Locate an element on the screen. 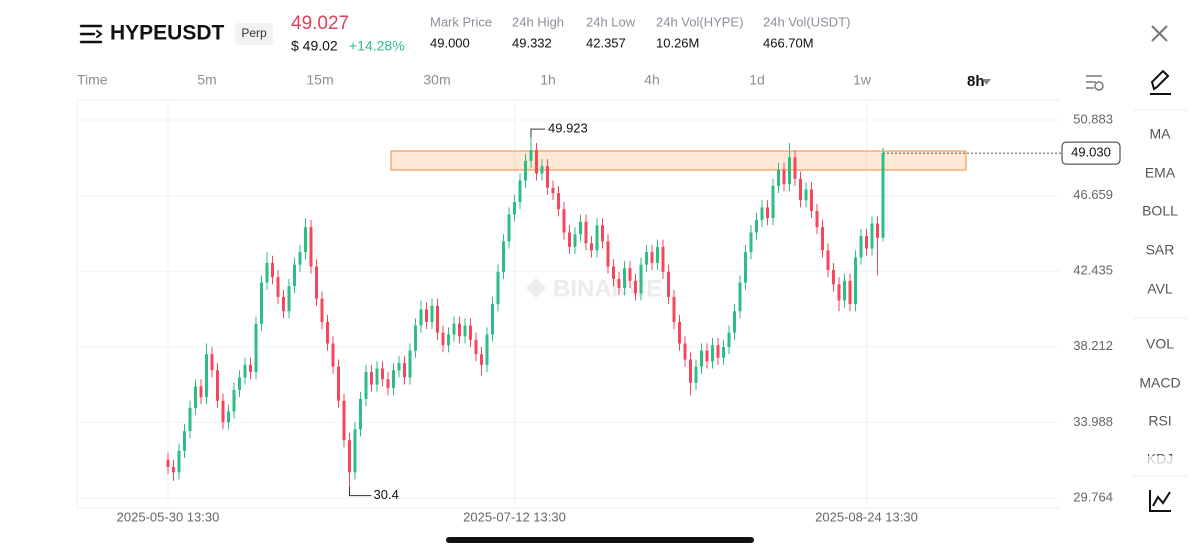  close-icon is located at coordinates (1159, 33).